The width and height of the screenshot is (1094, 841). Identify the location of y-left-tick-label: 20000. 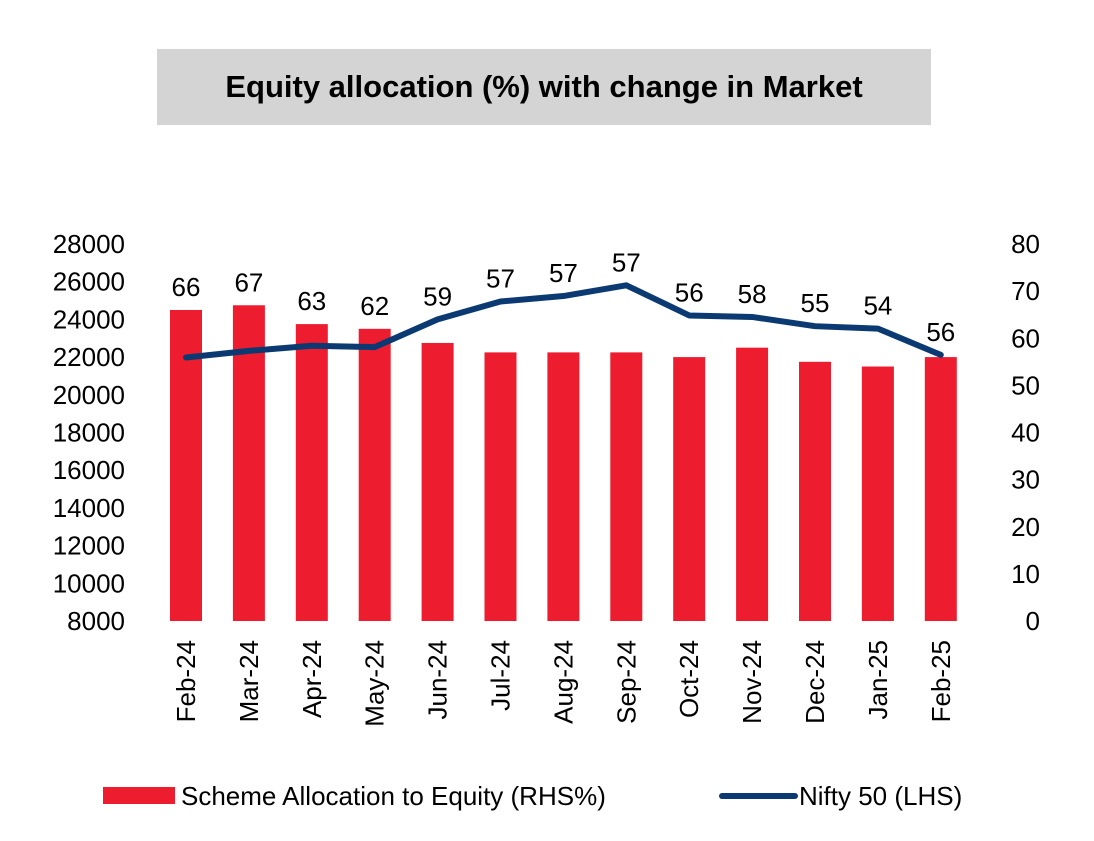
(89, 395).